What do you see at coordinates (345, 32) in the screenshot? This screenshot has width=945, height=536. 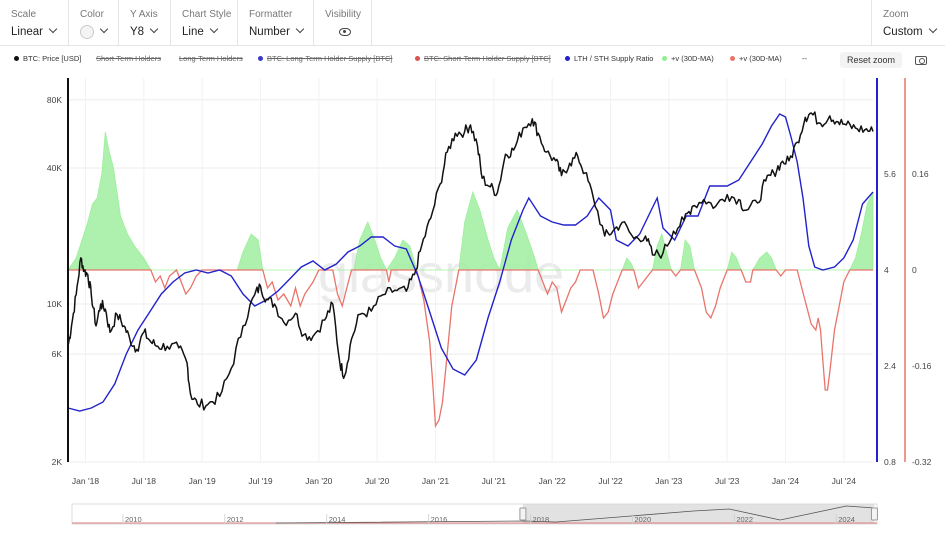 I see `eye-icon` at bounding box center [345, 32].